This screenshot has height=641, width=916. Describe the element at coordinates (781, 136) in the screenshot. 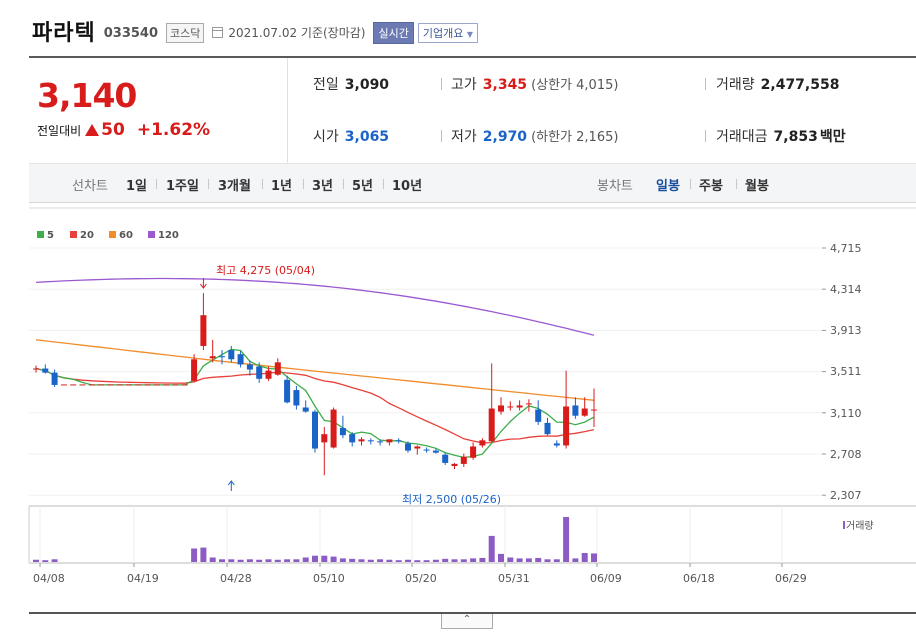

I see `trade-amount: 거래대금 7,853 백만` at that location.